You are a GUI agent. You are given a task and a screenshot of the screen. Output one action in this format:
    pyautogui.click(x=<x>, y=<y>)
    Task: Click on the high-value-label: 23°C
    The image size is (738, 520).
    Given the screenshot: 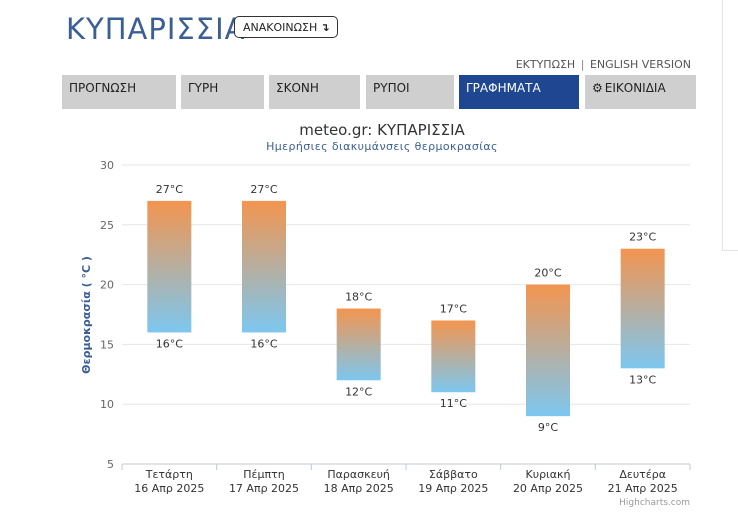 What is the action you would take?
    pyautogui.click(x=642, y=237)
    